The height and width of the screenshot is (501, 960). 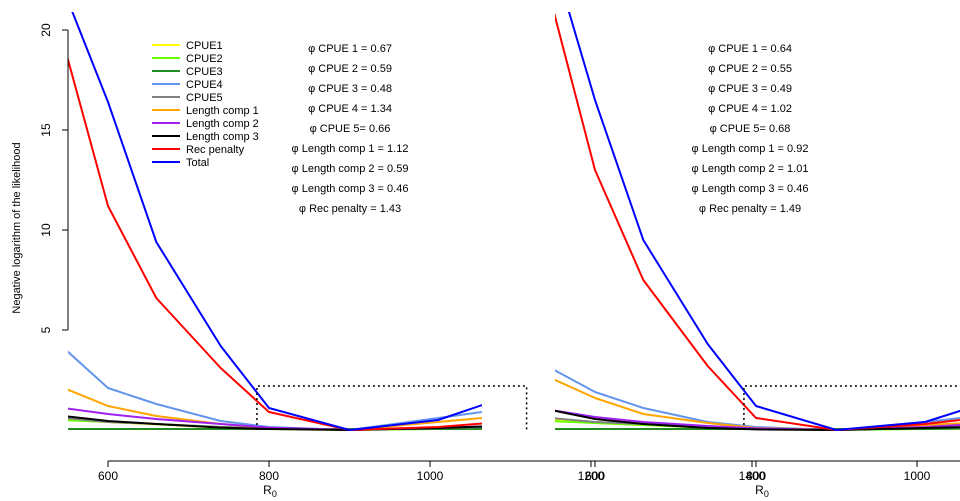 What do you see at coordinates (350, 149) in the screenshot?
I see `phi-annotation: φ Length comp 1 = 1.12` at bounding box center [350, 149].